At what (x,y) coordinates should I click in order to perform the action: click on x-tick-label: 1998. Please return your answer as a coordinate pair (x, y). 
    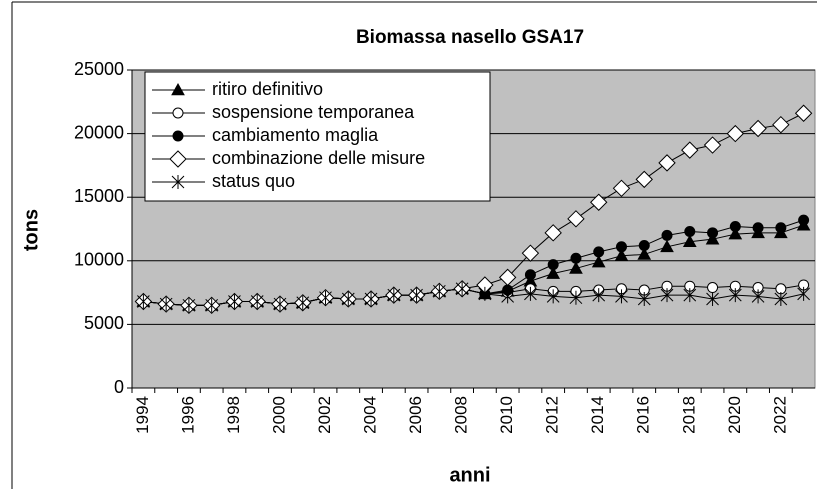
    Looking at the image, I should click on (233, 415).